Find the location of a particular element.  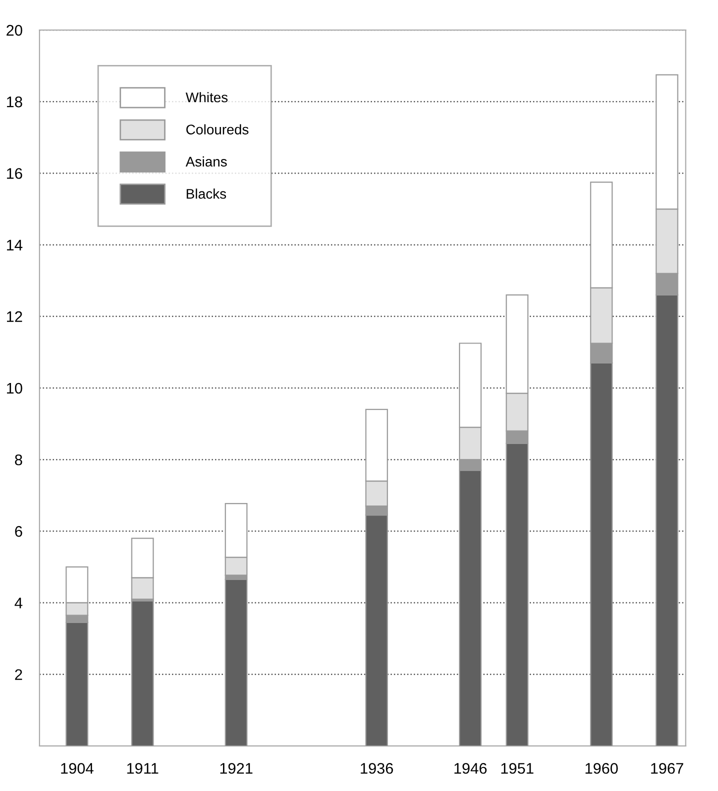

x-tick-label: 1967 is located at coordinates (667, 768).